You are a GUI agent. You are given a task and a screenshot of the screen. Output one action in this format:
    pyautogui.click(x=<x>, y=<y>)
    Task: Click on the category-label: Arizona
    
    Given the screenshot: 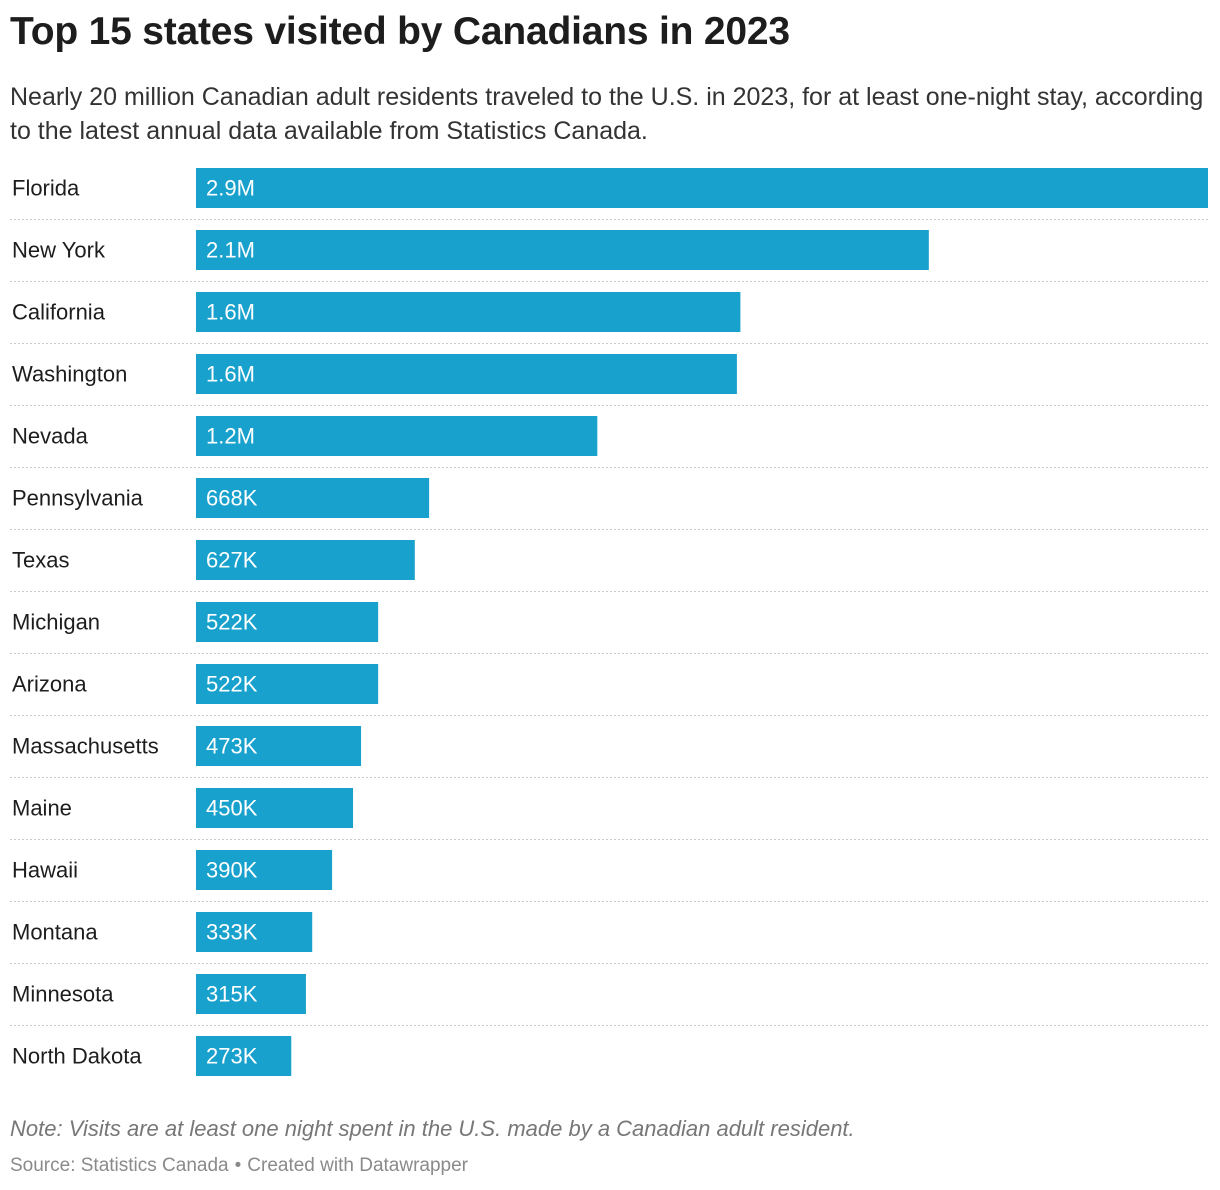 What is the action you would take?
    pyautogui.click(x=49, y=684)
    